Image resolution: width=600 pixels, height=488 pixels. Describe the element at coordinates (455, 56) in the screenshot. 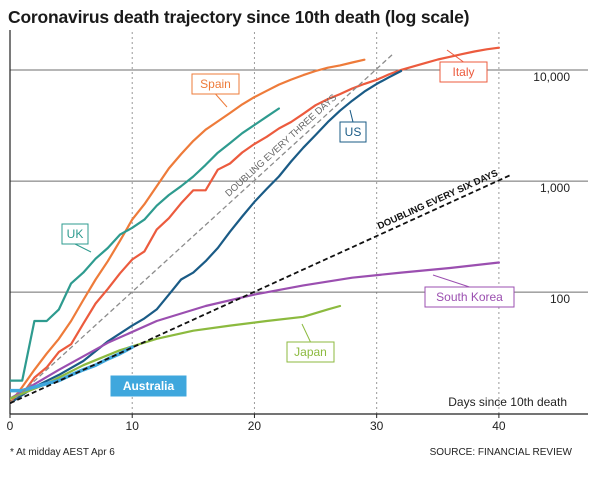

I see `callout-leader-italy` at that location.